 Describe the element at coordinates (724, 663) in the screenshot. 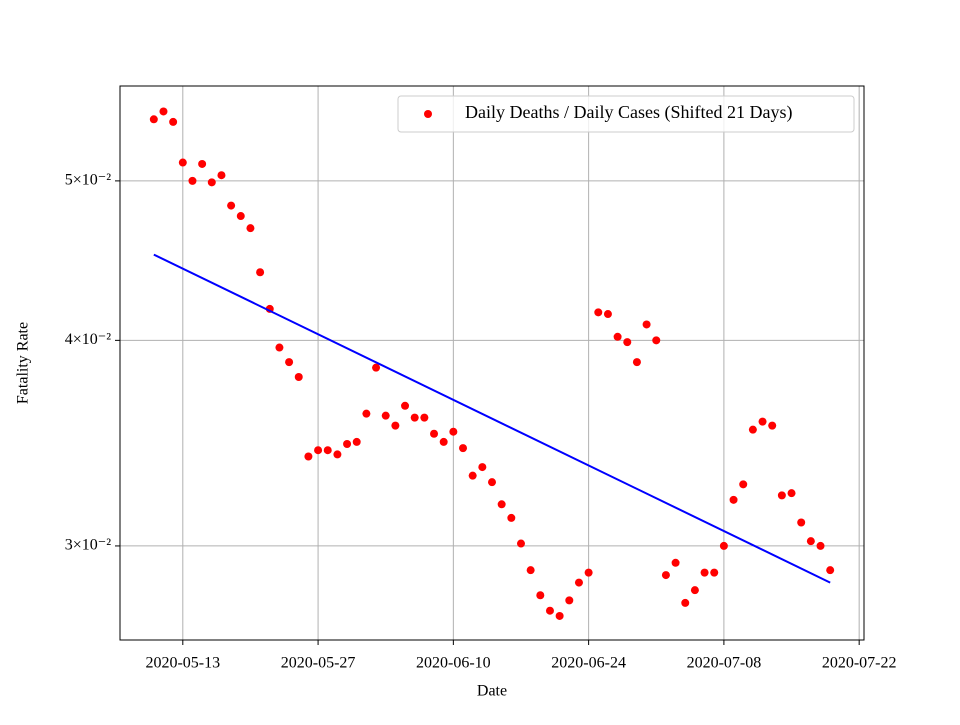

I see `x-tick-label: 2020-07-08` at that location.